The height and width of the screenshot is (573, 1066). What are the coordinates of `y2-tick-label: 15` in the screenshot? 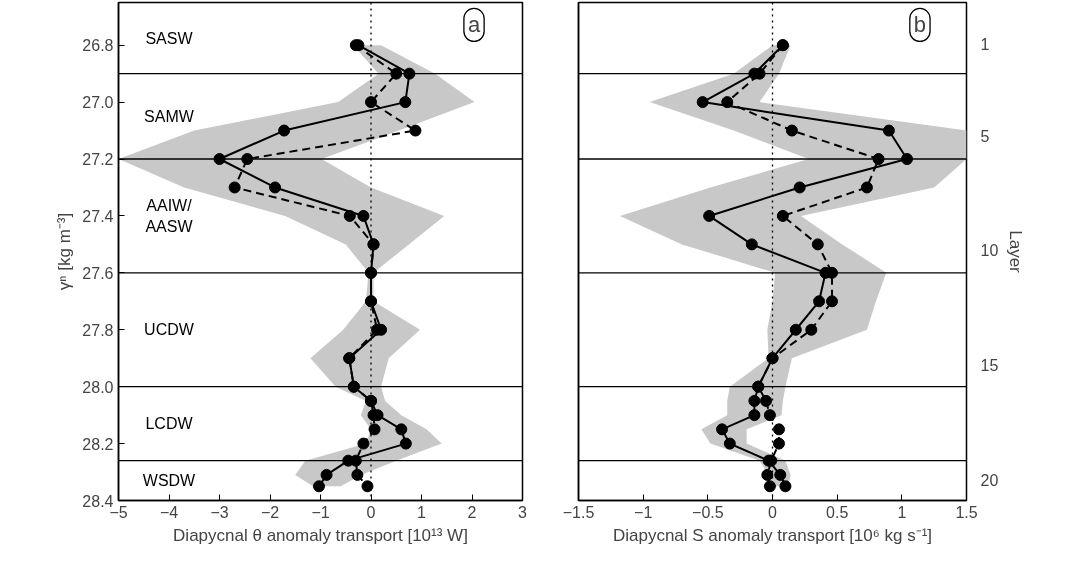 It's located at (989, 366).